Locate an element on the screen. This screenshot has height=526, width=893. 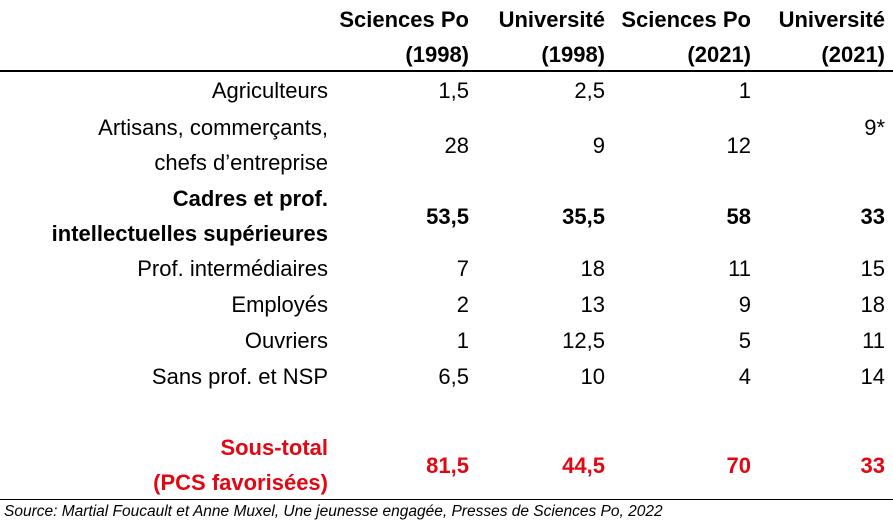
row-label: Ouvriers is located at coordinates (286, 340).